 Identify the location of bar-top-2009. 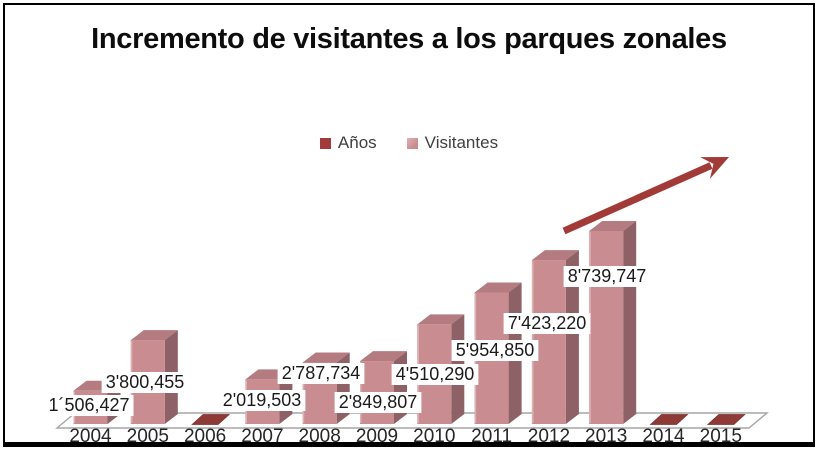
(383, 356).